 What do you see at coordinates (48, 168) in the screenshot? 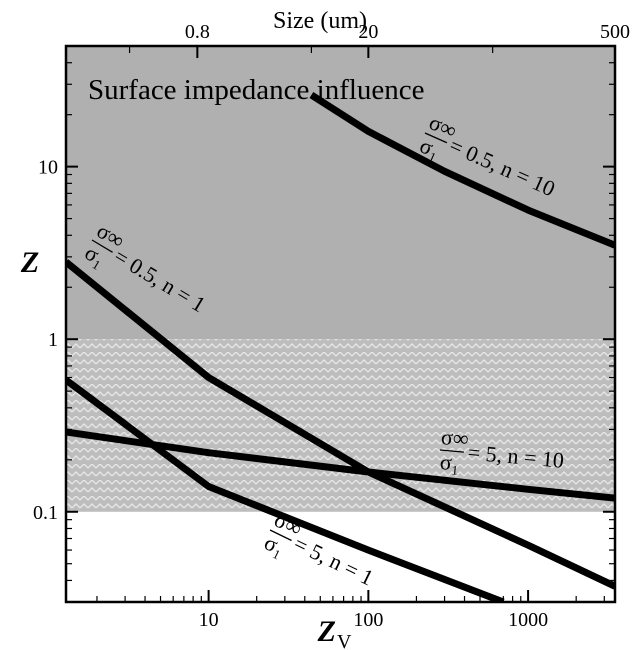
I see `y-tick-label: 10` at bounding box center [48, 168].